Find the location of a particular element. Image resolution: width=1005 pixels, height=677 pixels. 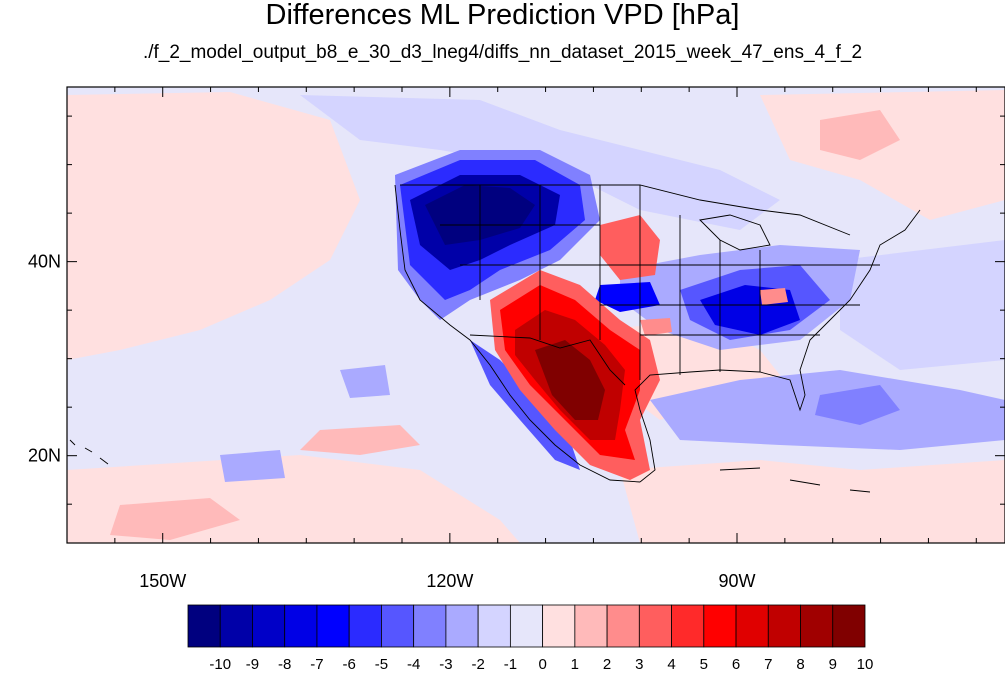

colorbar-label: 6 is located at coordinates (736, 664).